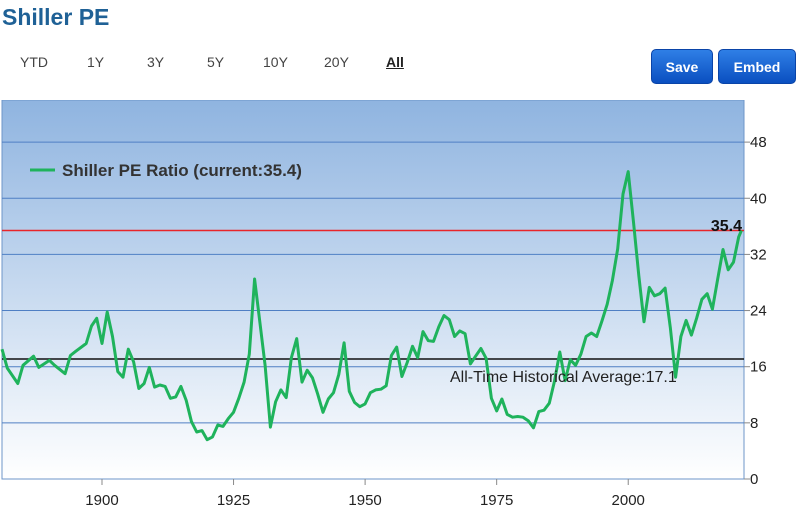 The width and height of the screenshot is (800, 528). What do you see at coordinates (96, 62) in the screenshot?
I see `range-tab-1y: 1Y` at bounding box center [96, 62].